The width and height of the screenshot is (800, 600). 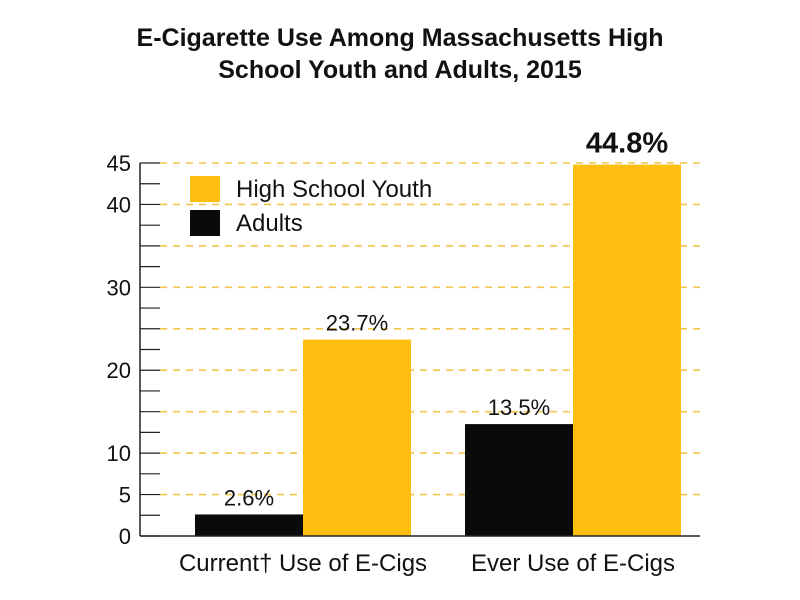 I want to click on y-tick-label: 0, so click(x=125, y=536).